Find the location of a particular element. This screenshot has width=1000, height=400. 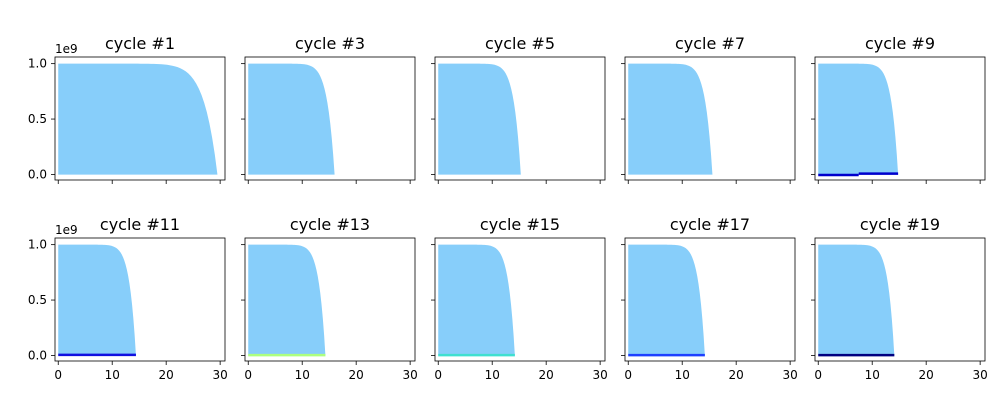

subplot-title: cycle #15 is located at coordinates (520, 224).